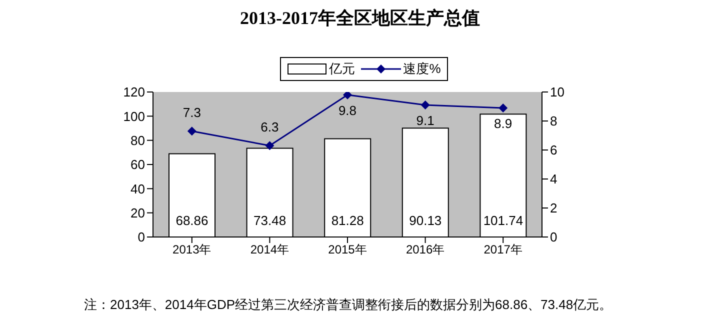 The width and height of the screenshot is (720, 321). I want to click on x-tick-label: 2016年, so click(425, 249).